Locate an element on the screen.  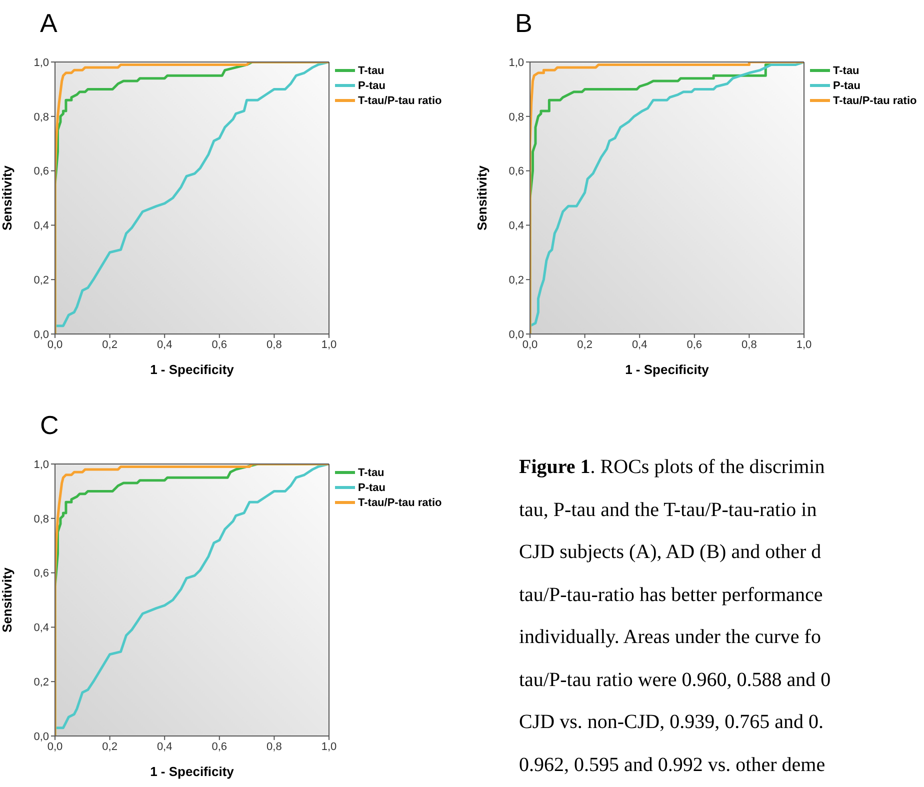
text: CJD vs. non-CJD, 0.939, 0.765 and 0. is located at coordinates (671, 722).